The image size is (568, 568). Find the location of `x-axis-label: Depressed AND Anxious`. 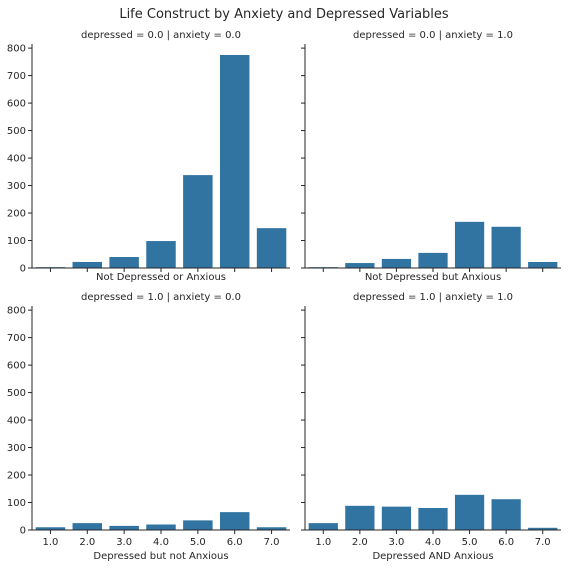

x-axis-label: Depressed AND Anxious is located at coordinates (432, 556).